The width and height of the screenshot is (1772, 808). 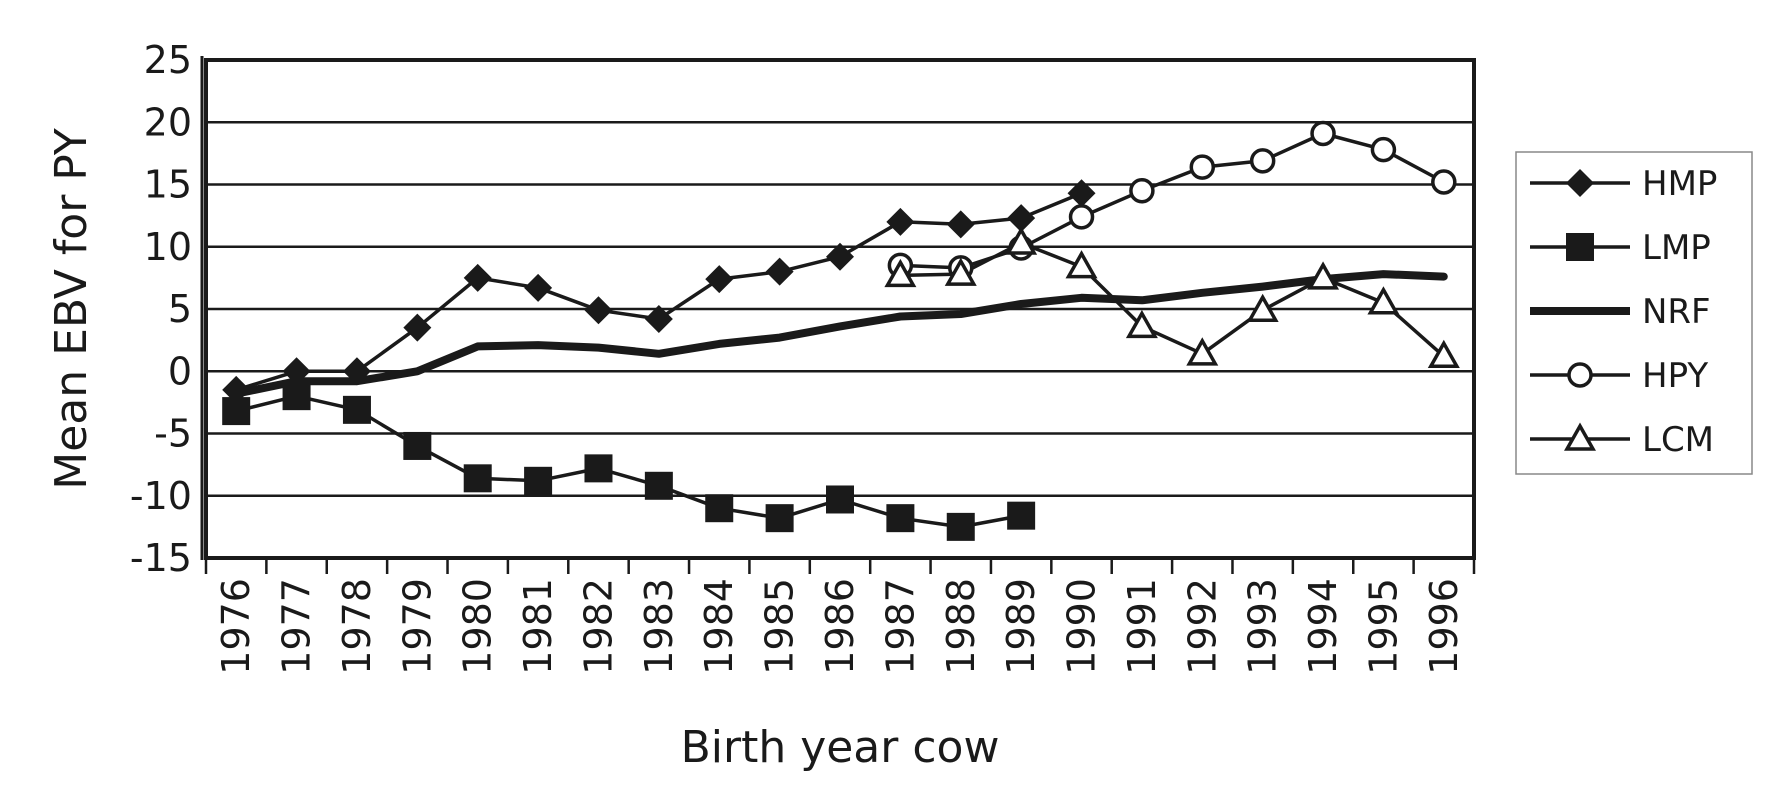 What do you see at coordinates (1675, 376) in the screenshot?
I see `legend-label-hpy: HPY` at bounding box center [1675, 376].